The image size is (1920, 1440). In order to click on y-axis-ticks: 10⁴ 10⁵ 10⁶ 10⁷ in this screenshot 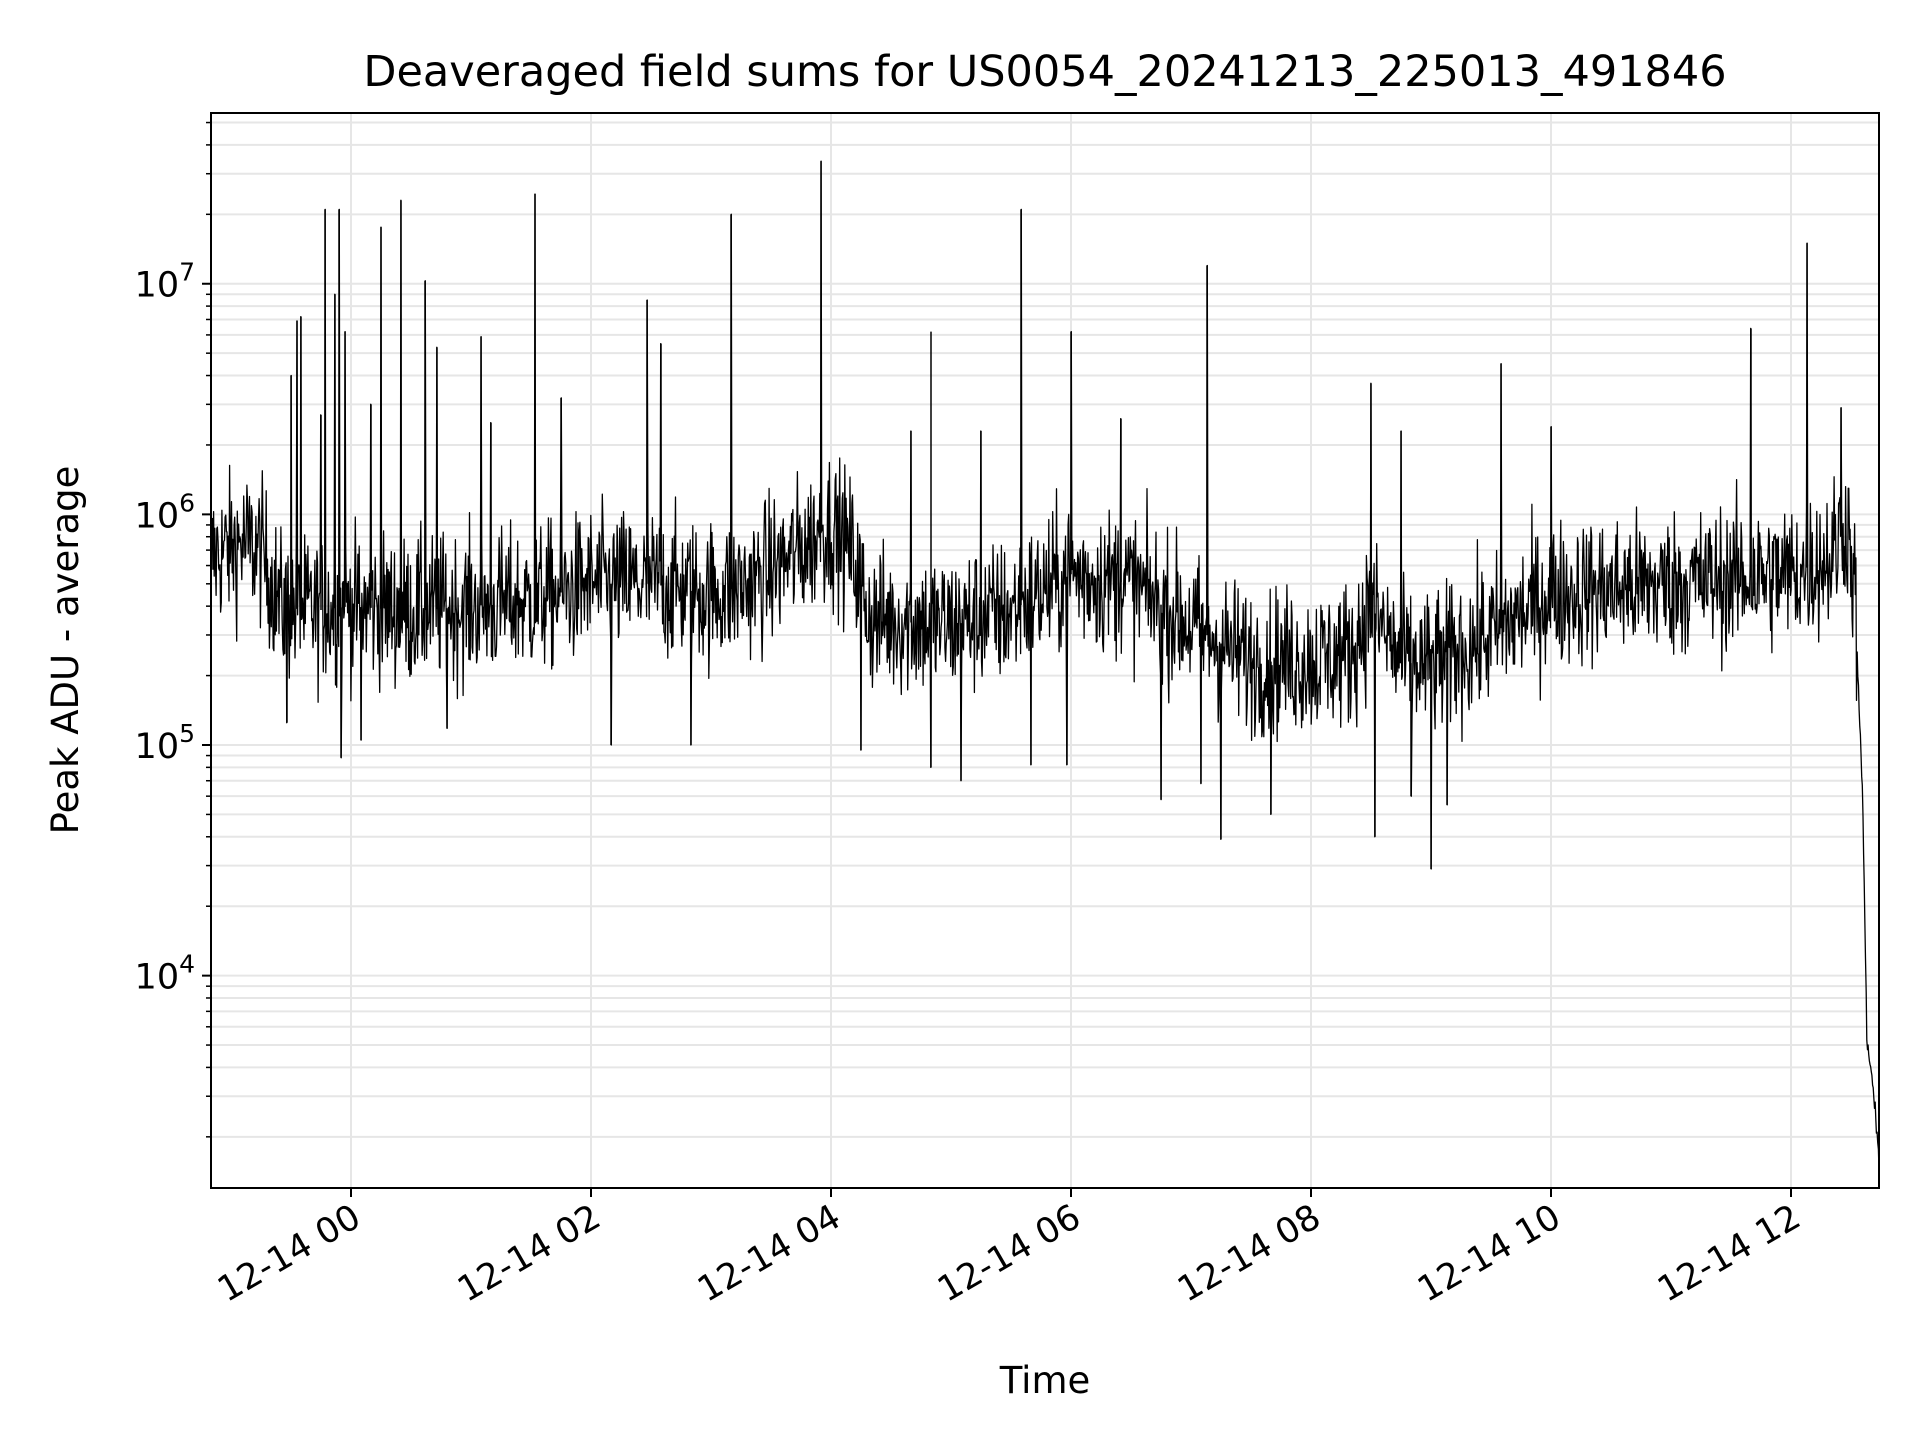, I will do `click(173, 629)`.